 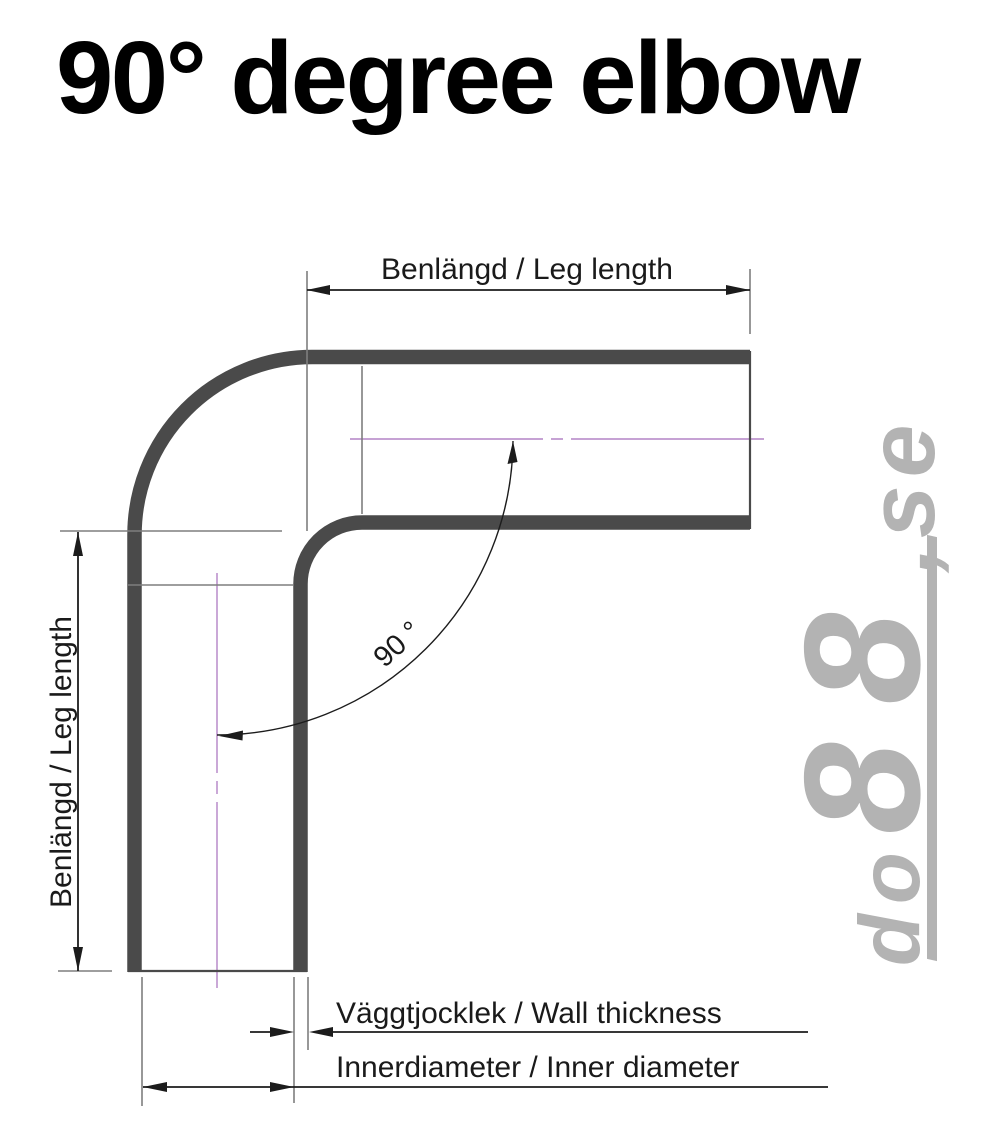 What do you see at coordinates (527, 269) in the screenshot?
I see `leg-length-top-label: Benlängd / Leg length` at bounding box center [527, 269].